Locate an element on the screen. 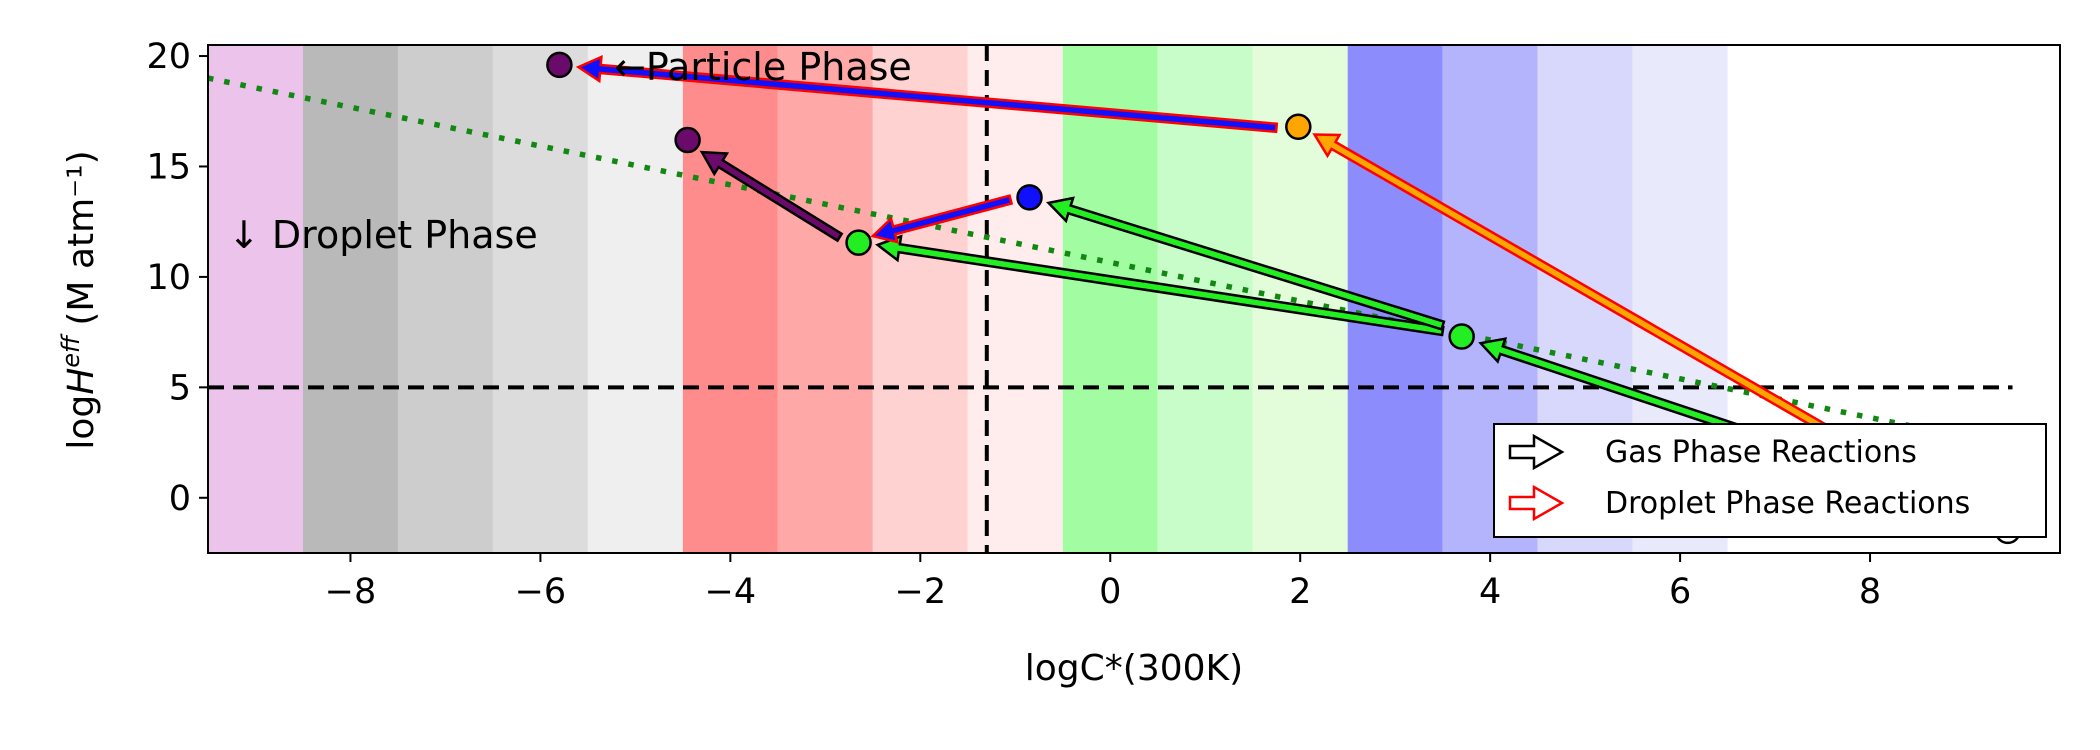  point-purple-g is located at coordinates (559, 65).